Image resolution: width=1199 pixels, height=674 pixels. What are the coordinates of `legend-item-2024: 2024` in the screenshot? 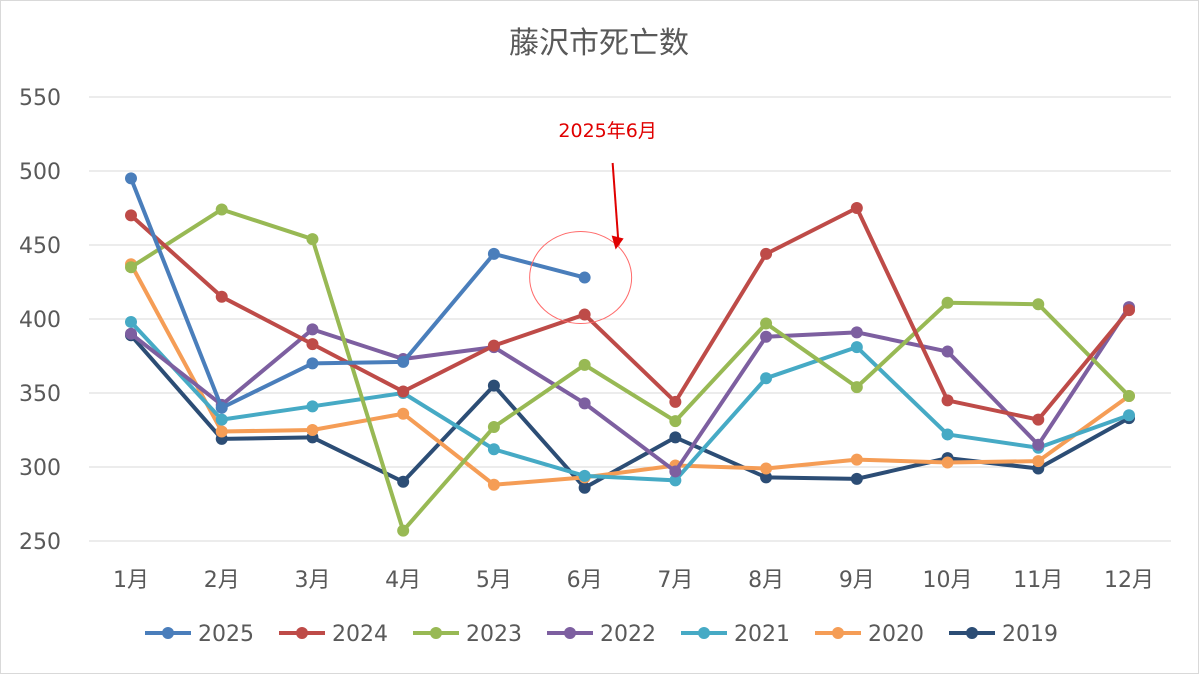 It's located at (333, 634).